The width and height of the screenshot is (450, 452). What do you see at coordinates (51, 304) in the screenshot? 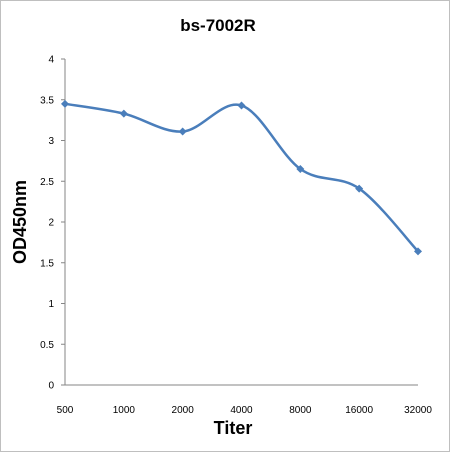
I see `y-tick-label: 1` at bounding box center [51, 304].